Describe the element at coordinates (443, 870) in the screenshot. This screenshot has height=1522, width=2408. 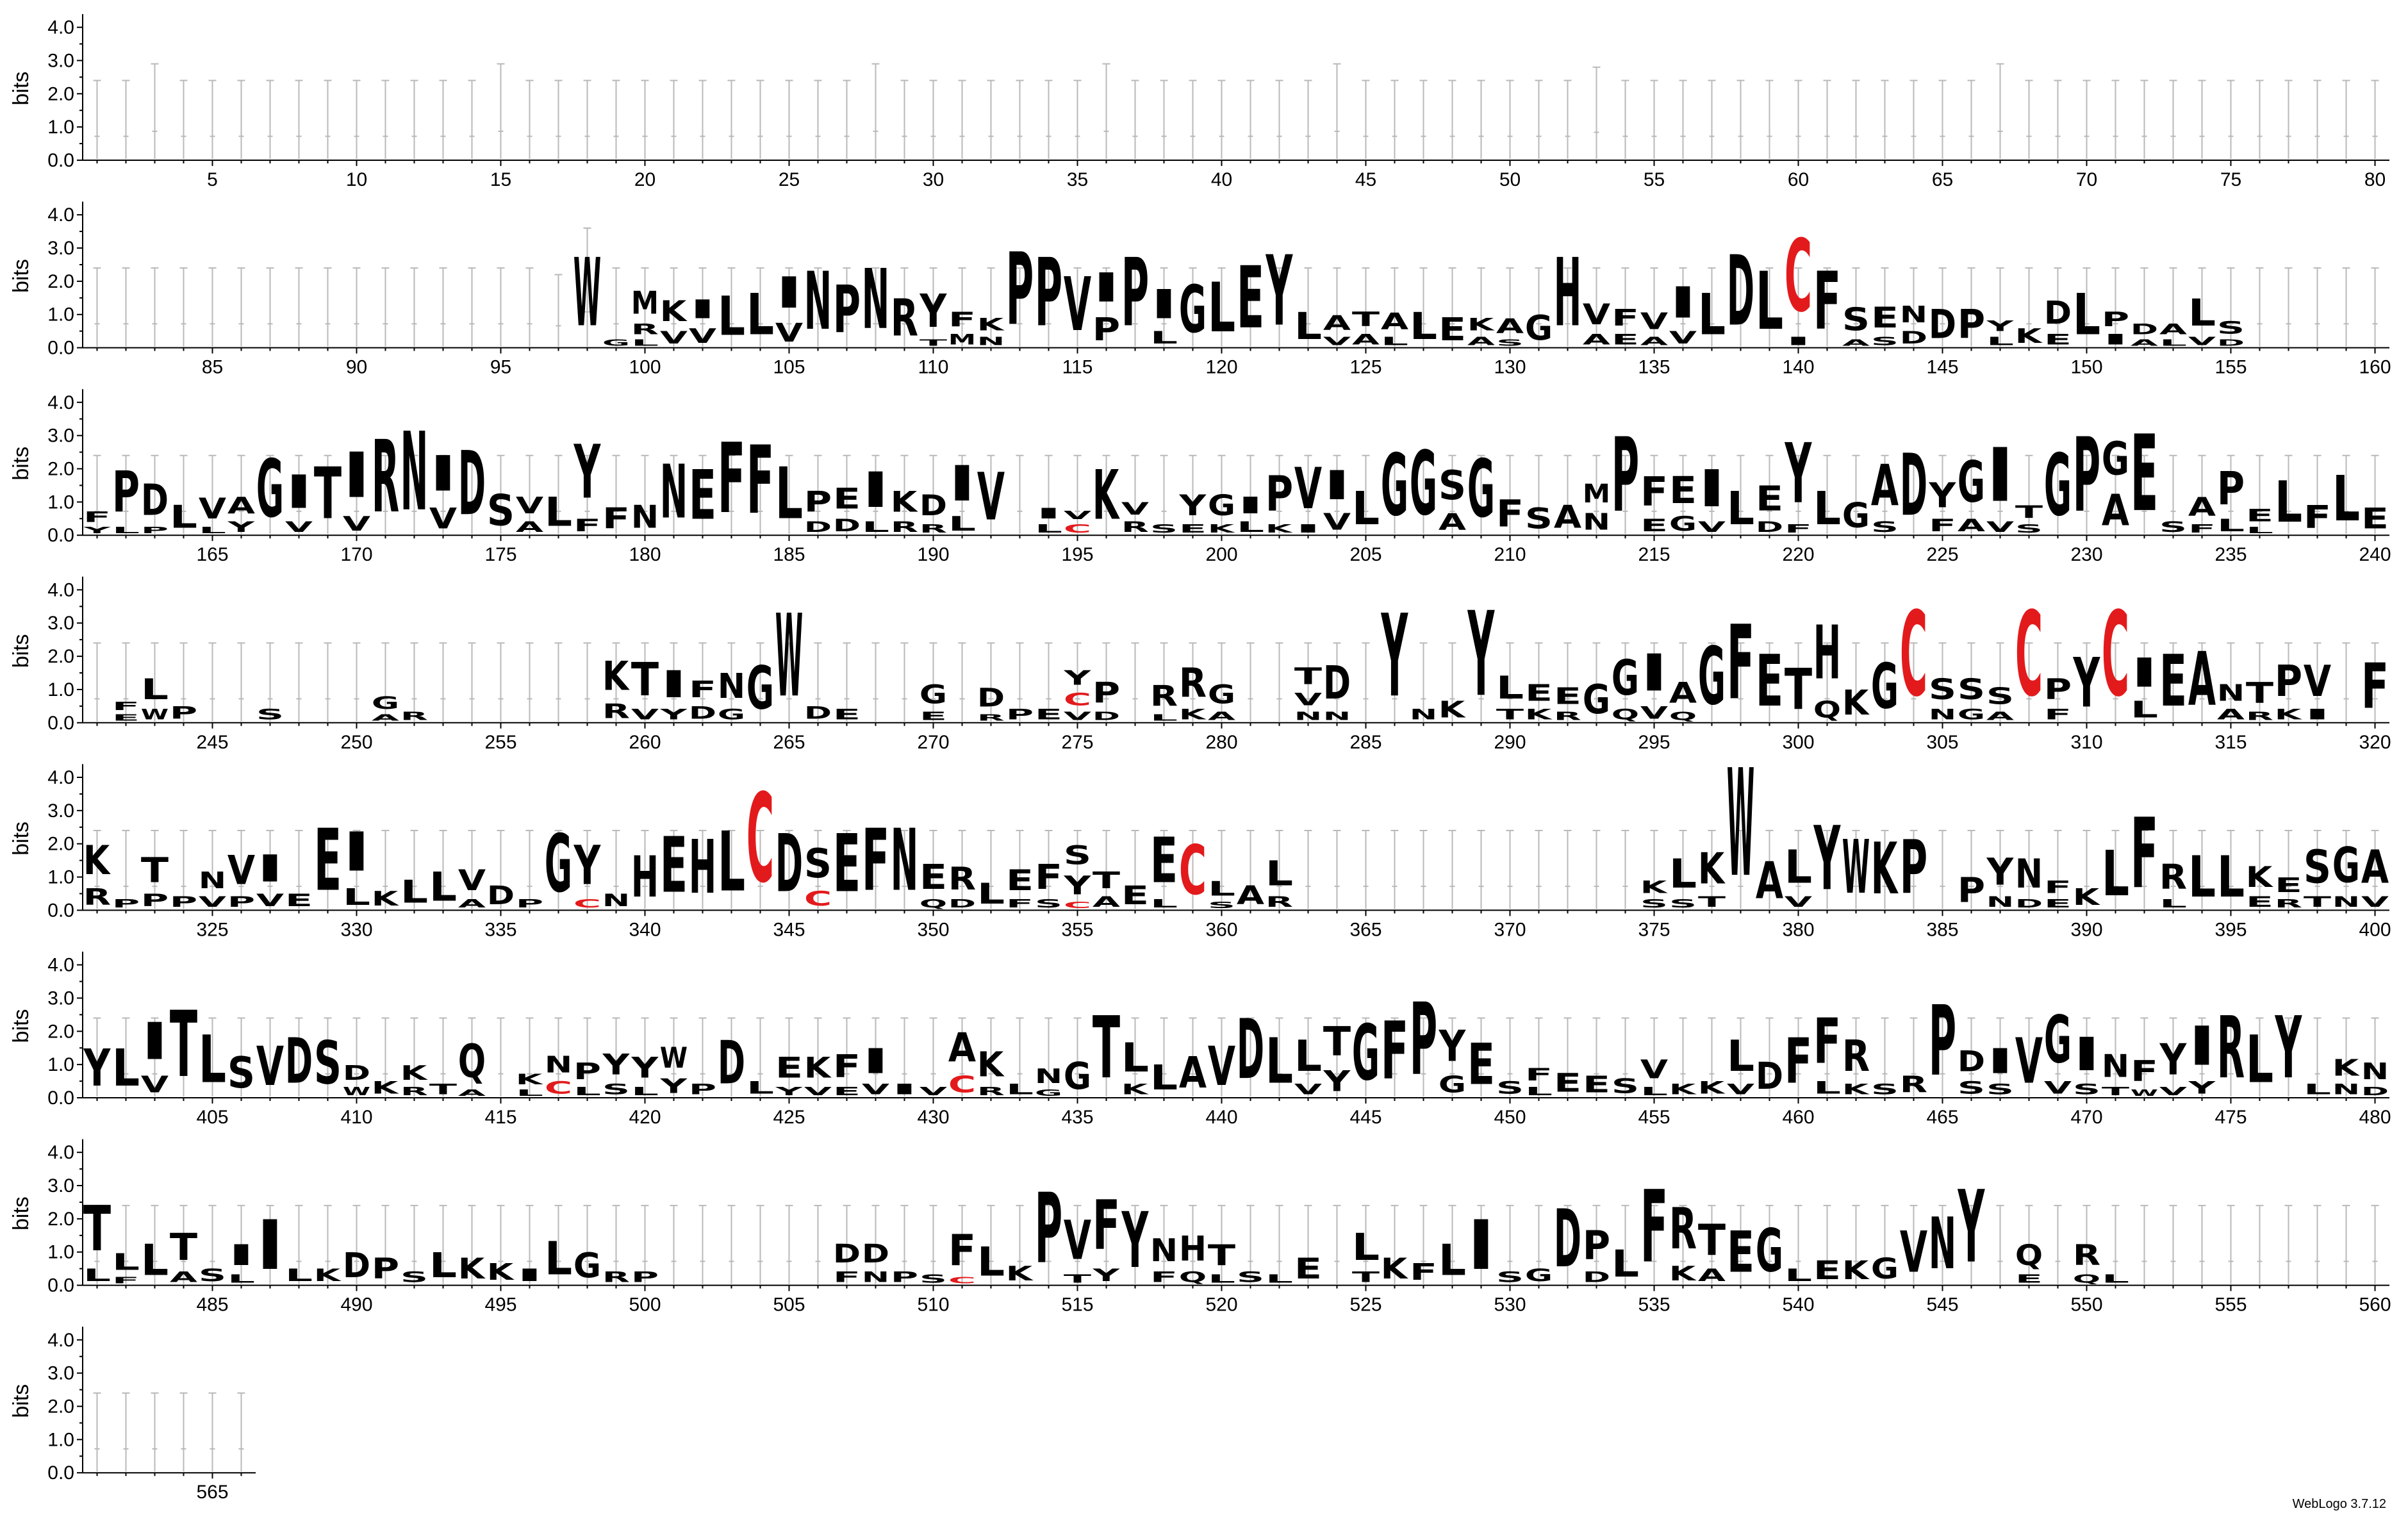
I see `logo-column-333: L` at that location.